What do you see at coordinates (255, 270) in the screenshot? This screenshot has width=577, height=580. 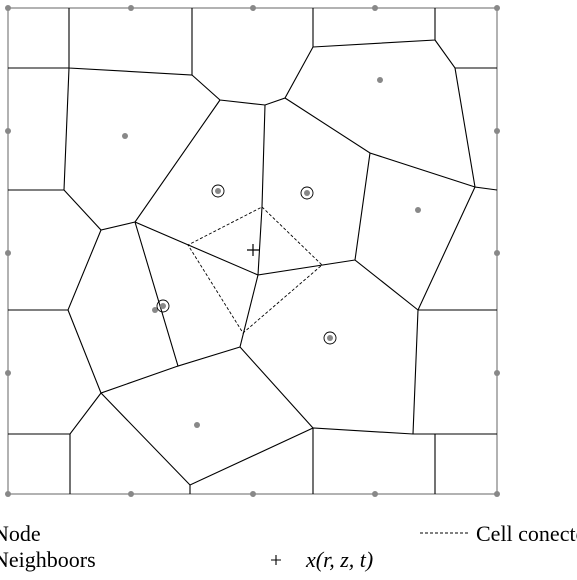 I see `connected-cell` at bounding box center [255, 270].